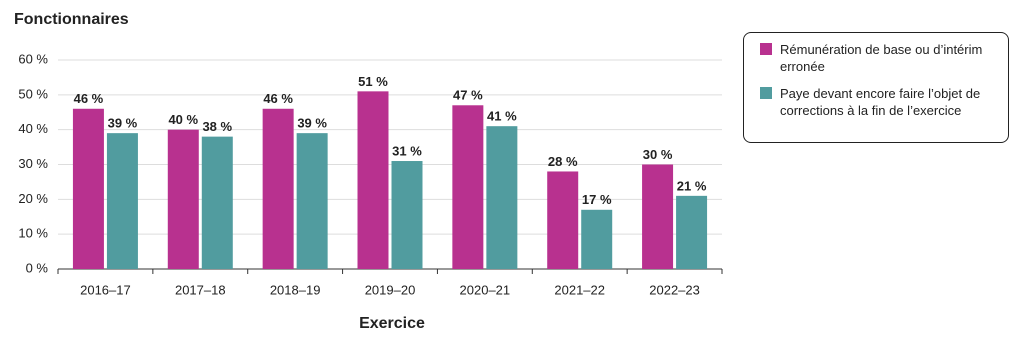 The width and height of the screenshot is (1024, 343). Describe the element at coordinates (33, 198) in the screenshot. I see `y-tick-label: 20 %` at that location.